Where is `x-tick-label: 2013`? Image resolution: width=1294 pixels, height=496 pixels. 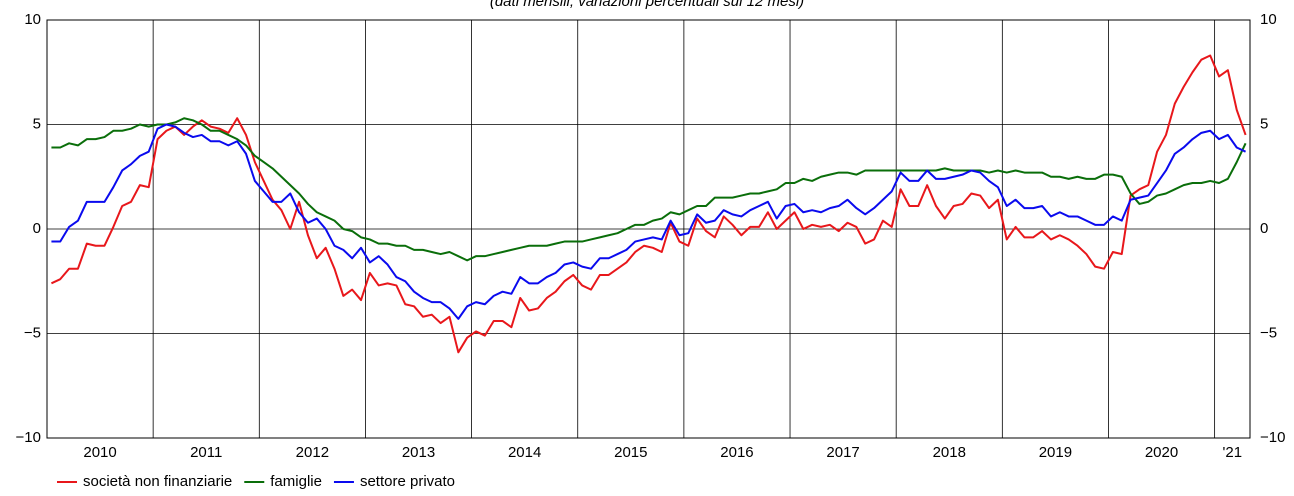
x-tick-label: 2013 is located at coordinates (418, 452).